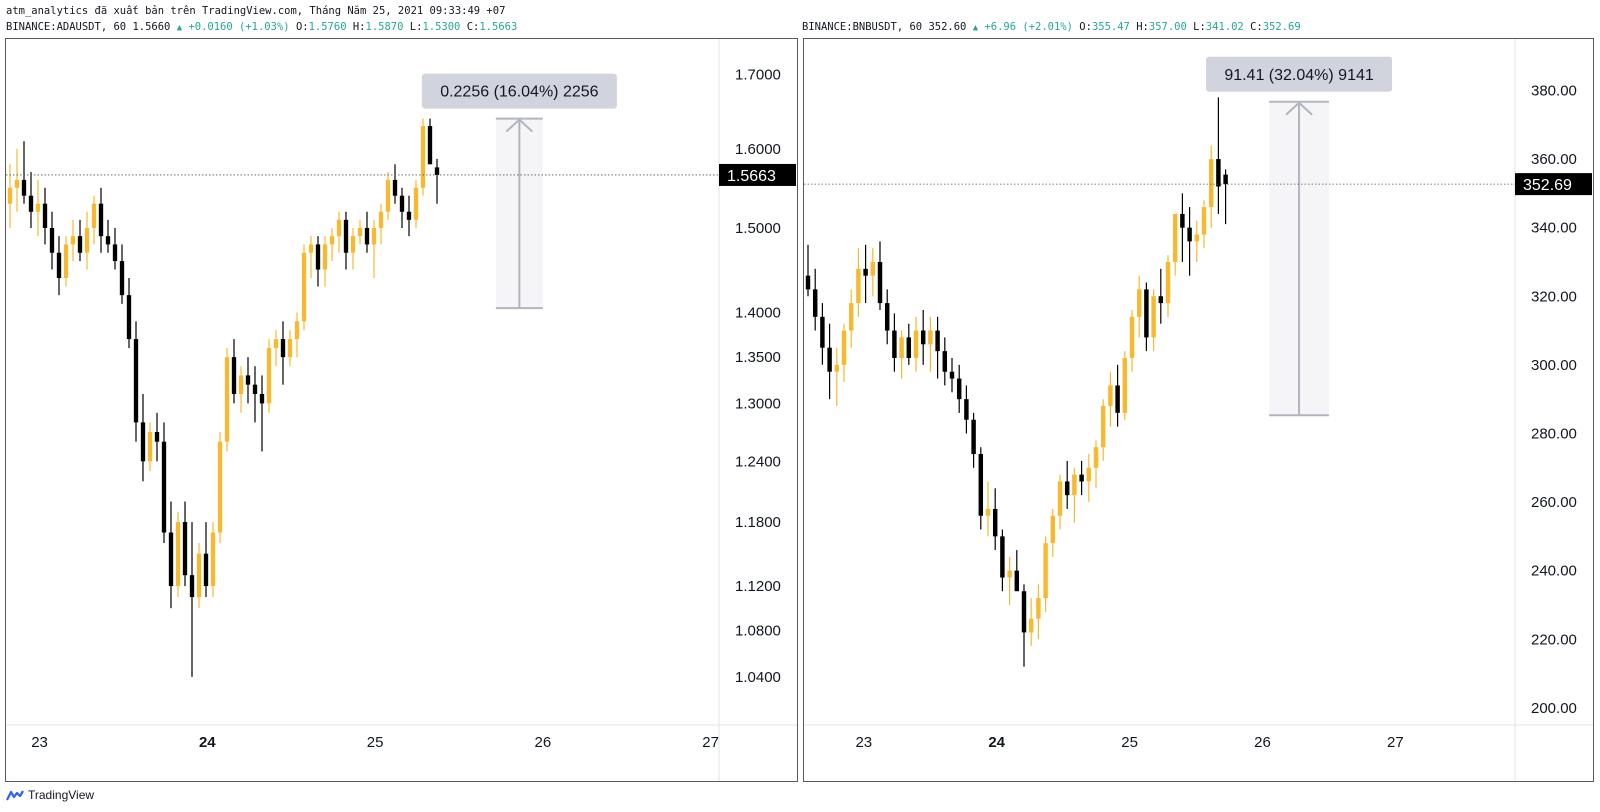  I want to click on time-tick-label: 23, so click(863, 742).